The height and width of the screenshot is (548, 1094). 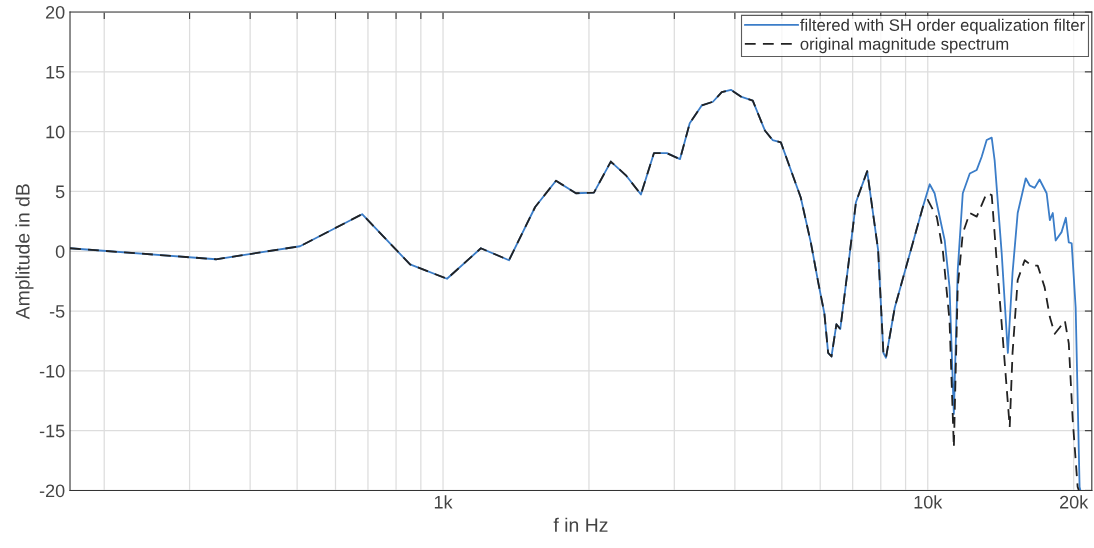 I want to click on x-tick-label: 10k, so click(x=928, y=502).